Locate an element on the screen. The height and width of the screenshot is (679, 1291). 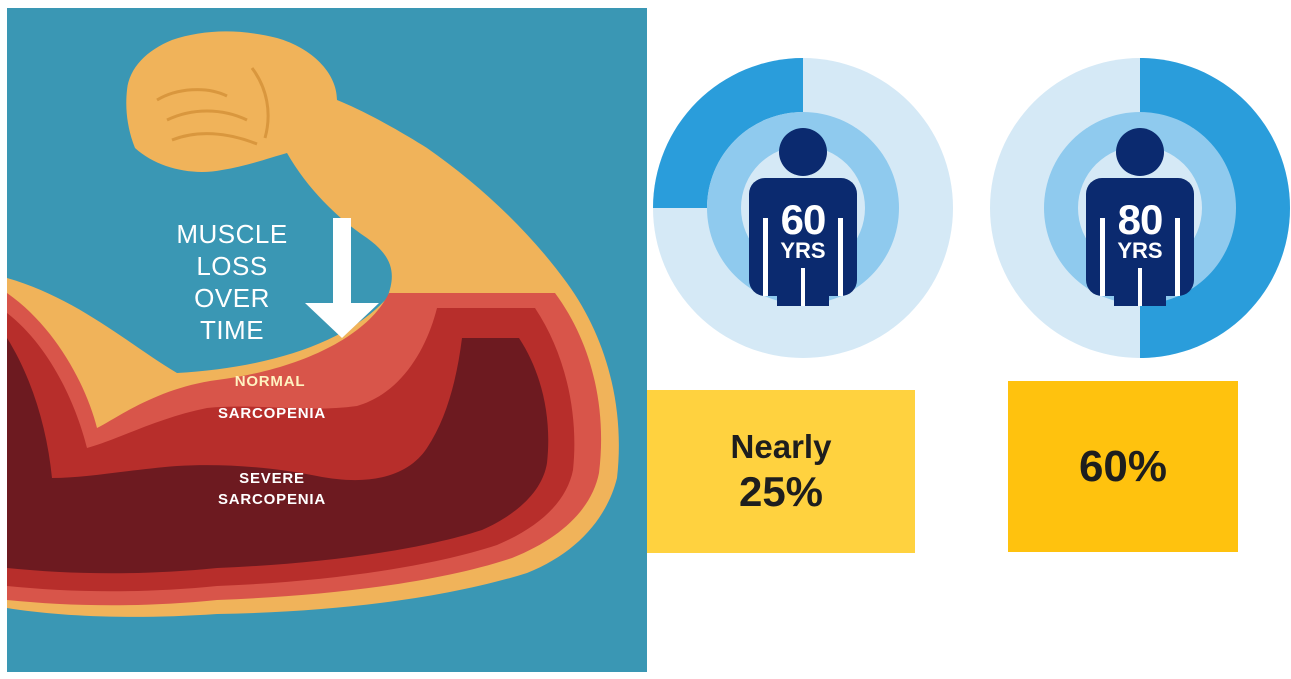
stat-qualifier: Nearly is located at coordinates (781, 446).